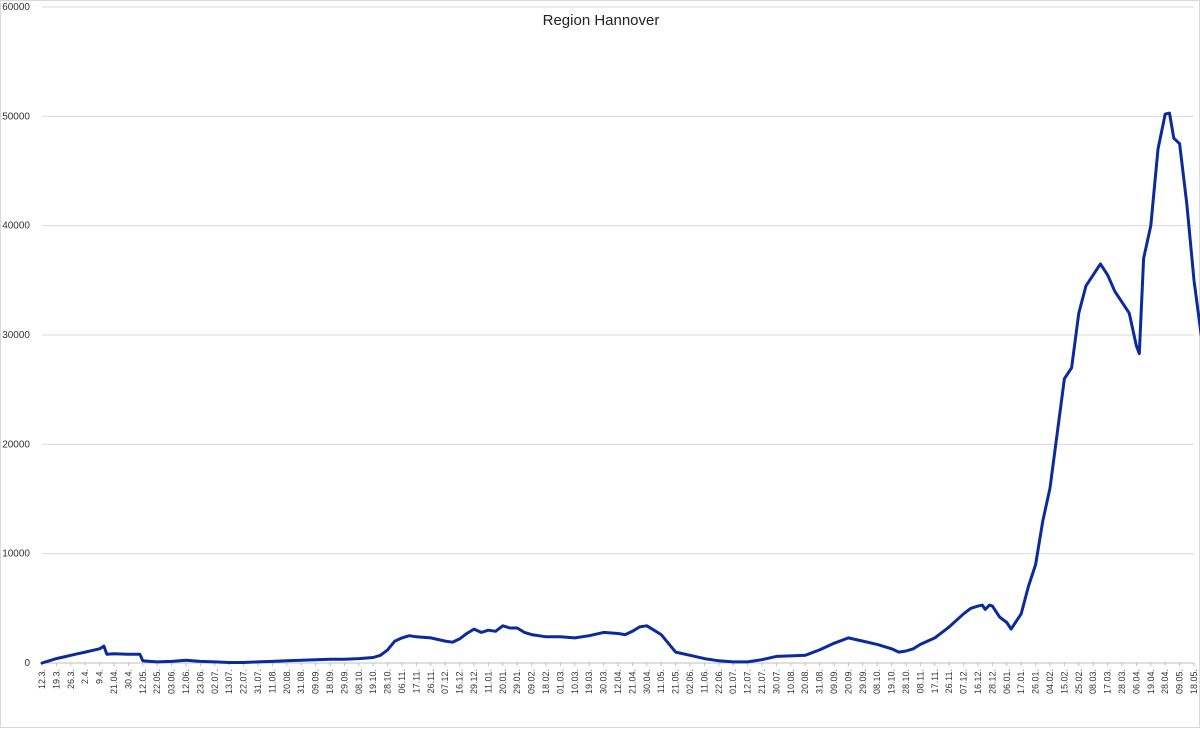 The height and width of the screenshot is (729, 1200). What do you see at coordinates (791, 681) in the screenshot?
I see `x-tick-label: 10.08.` at bounding box center [791, 681].